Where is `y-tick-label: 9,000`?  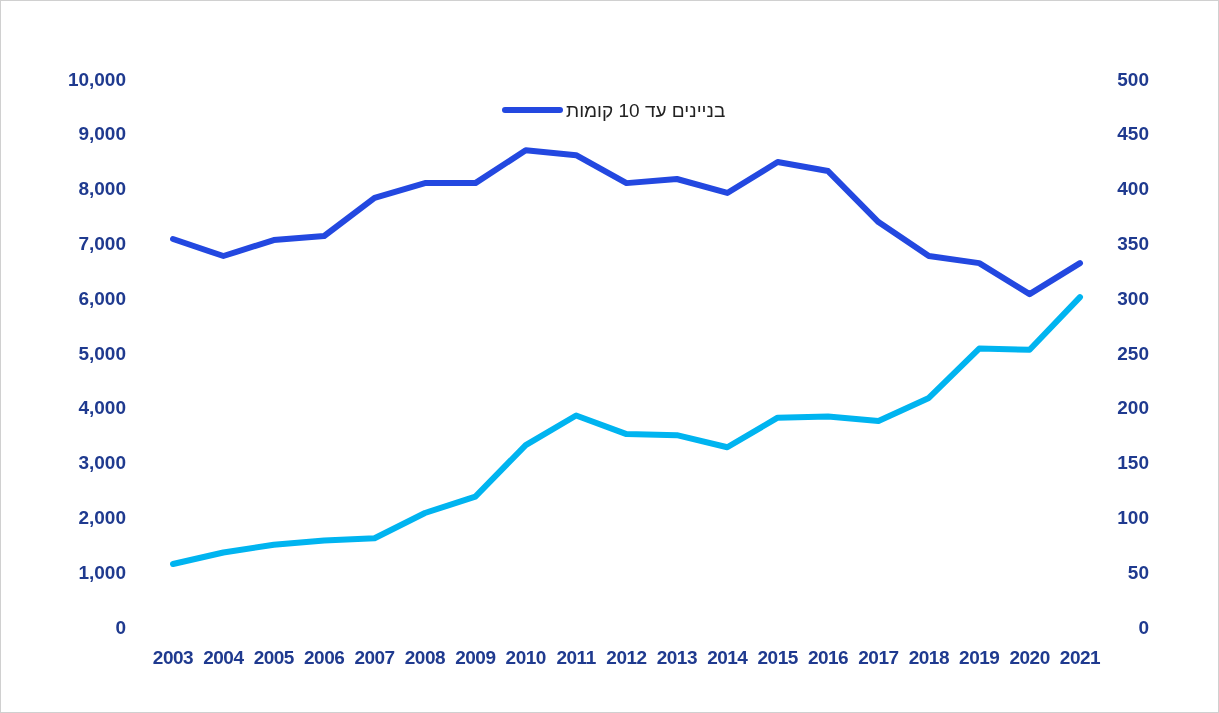 y-tick-label: 9,000 is located at coordinates (102, 134).